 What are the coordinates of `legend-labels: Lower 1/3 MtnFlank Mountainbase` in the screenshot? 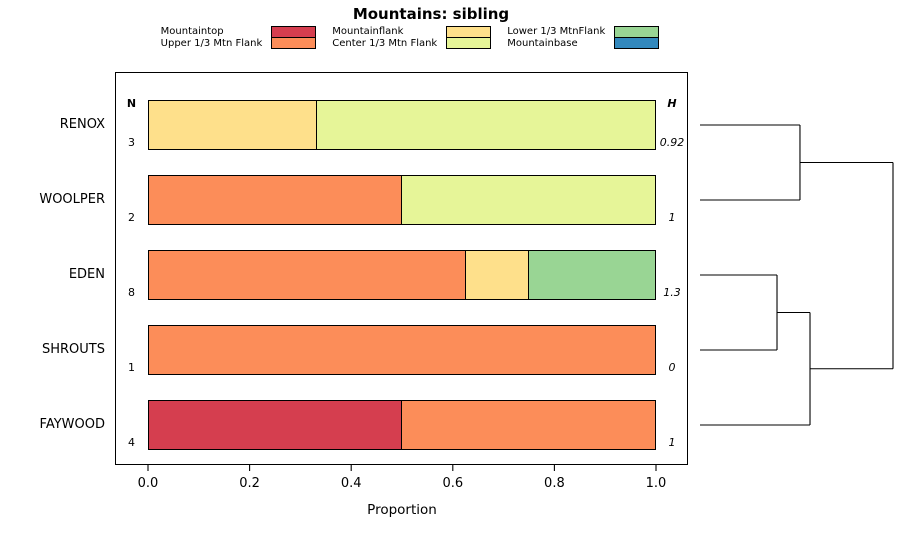 It's located at (556, 37).